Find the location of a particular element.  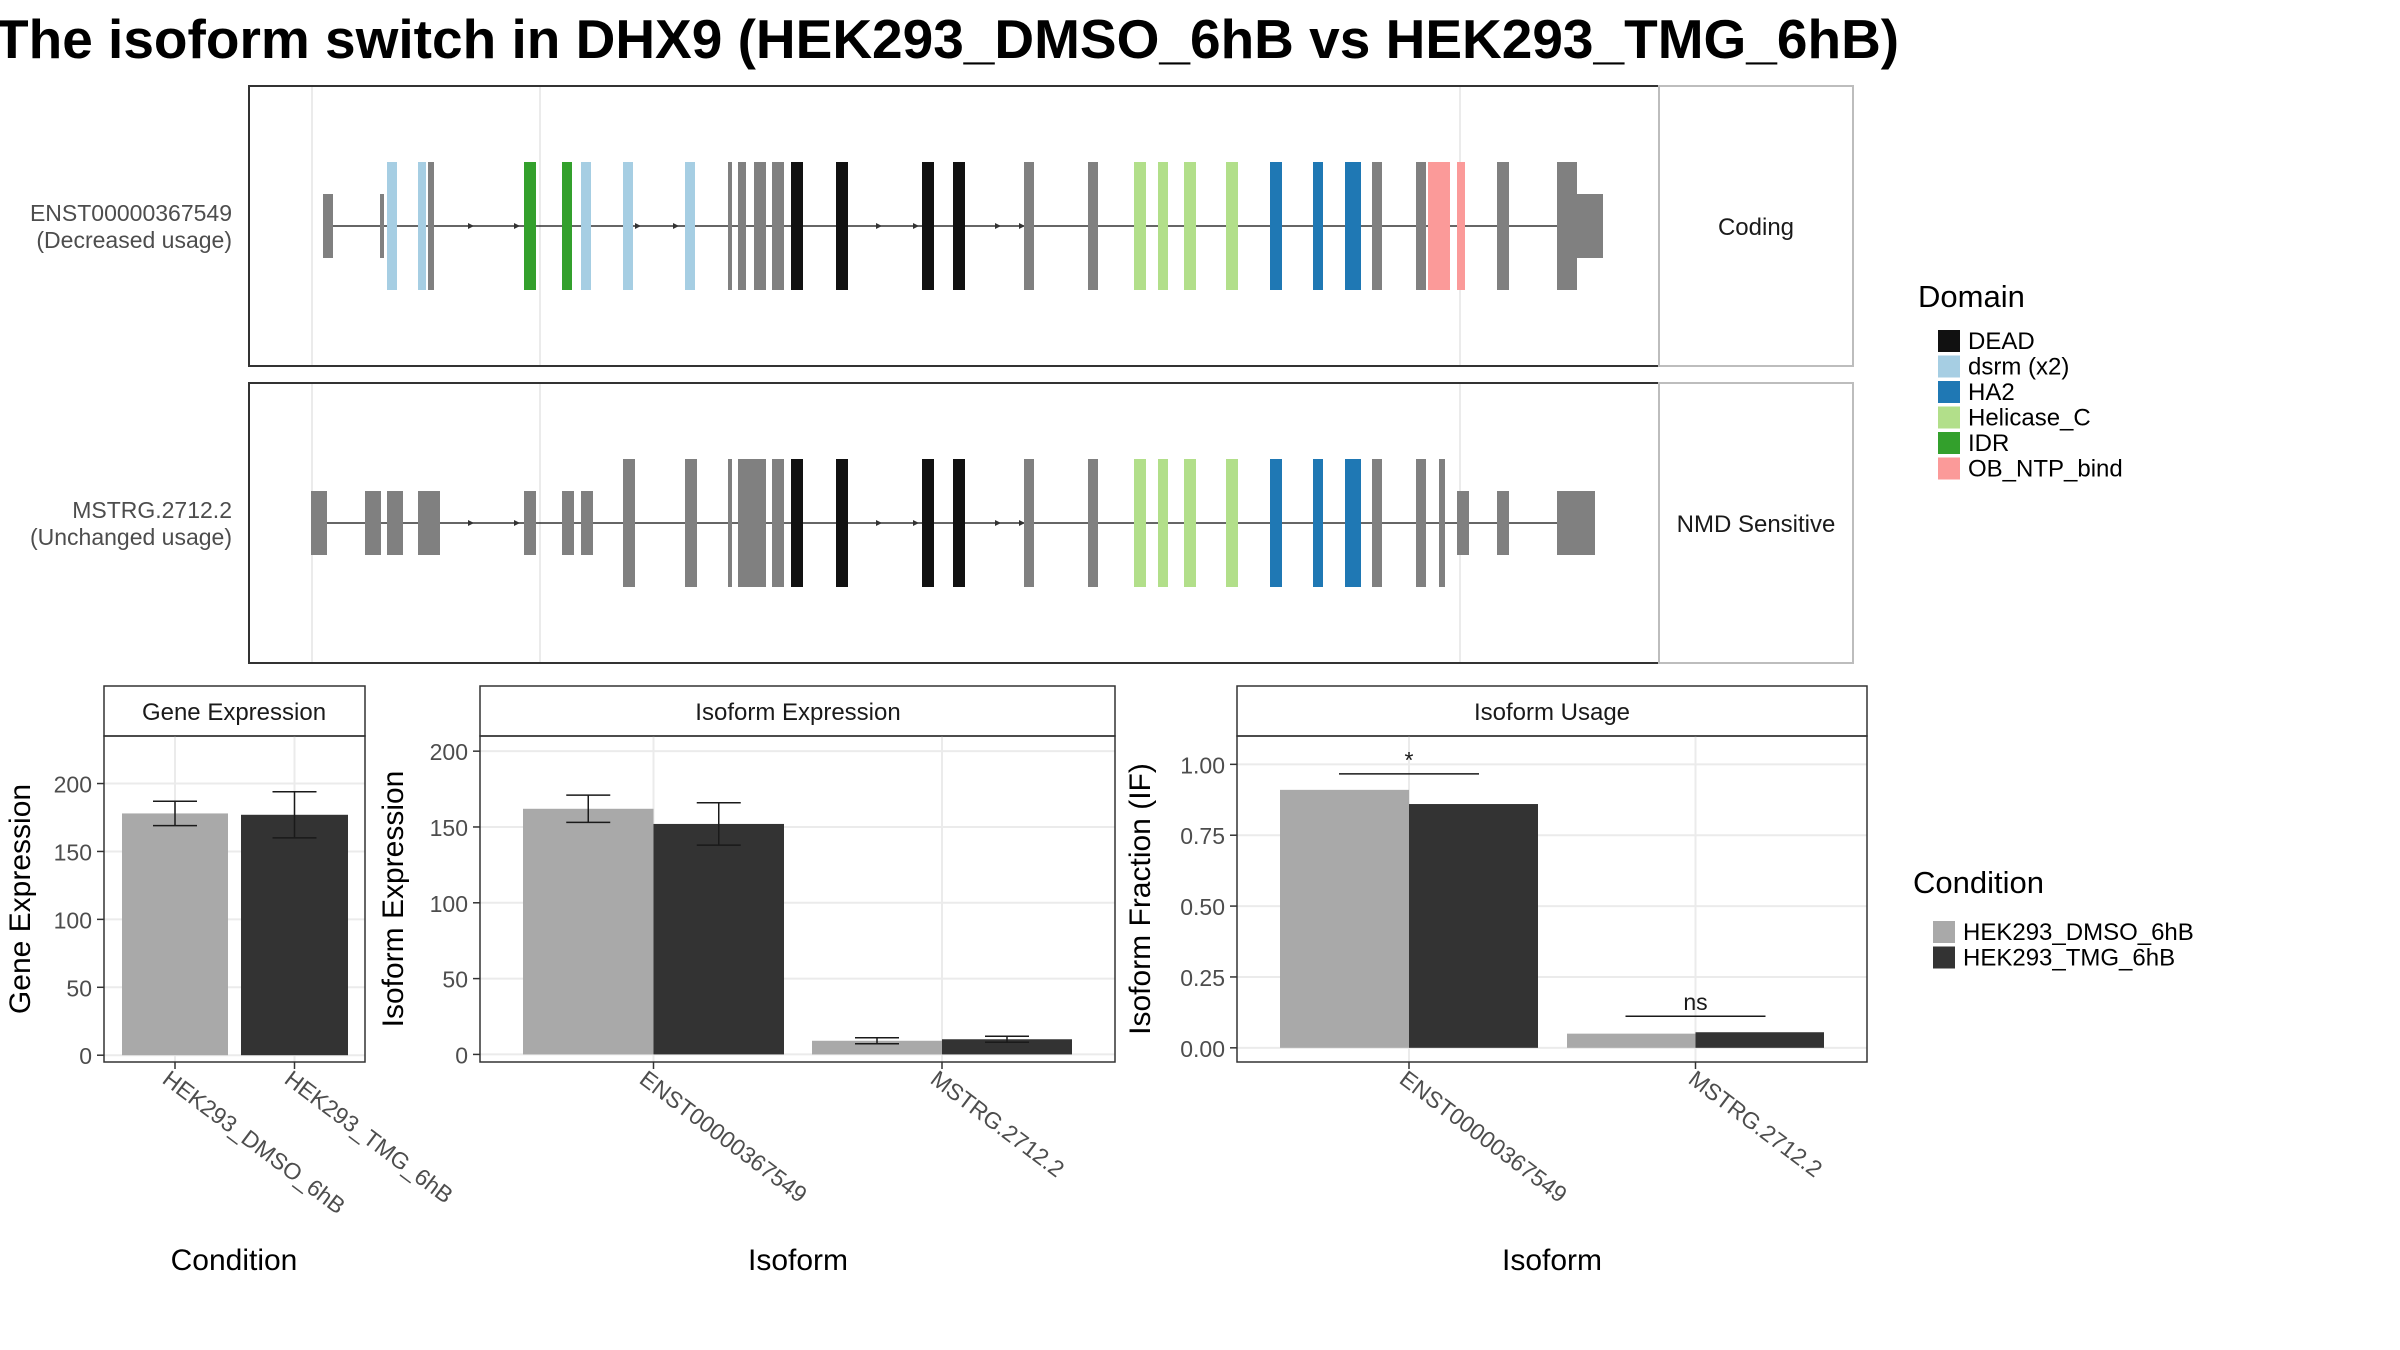

domain-legend-title: Domain is located at coordinates (1971, 296).